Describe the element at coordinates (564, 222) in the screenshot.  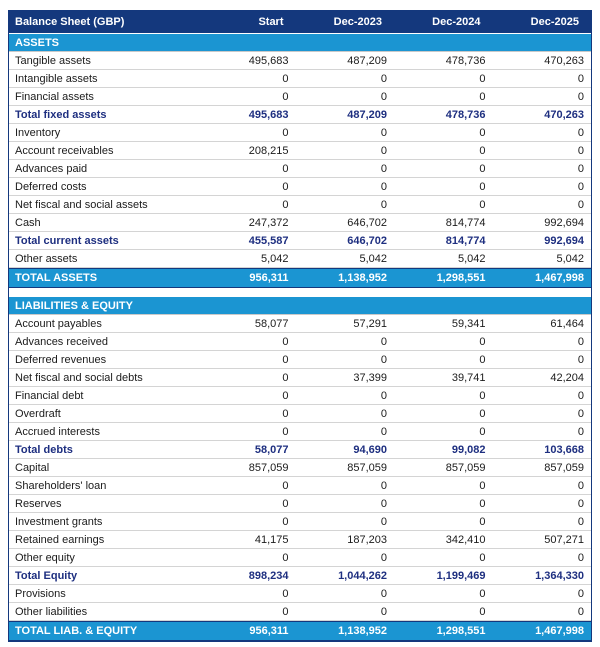
I see `table-row-value: 992,694` at that location.